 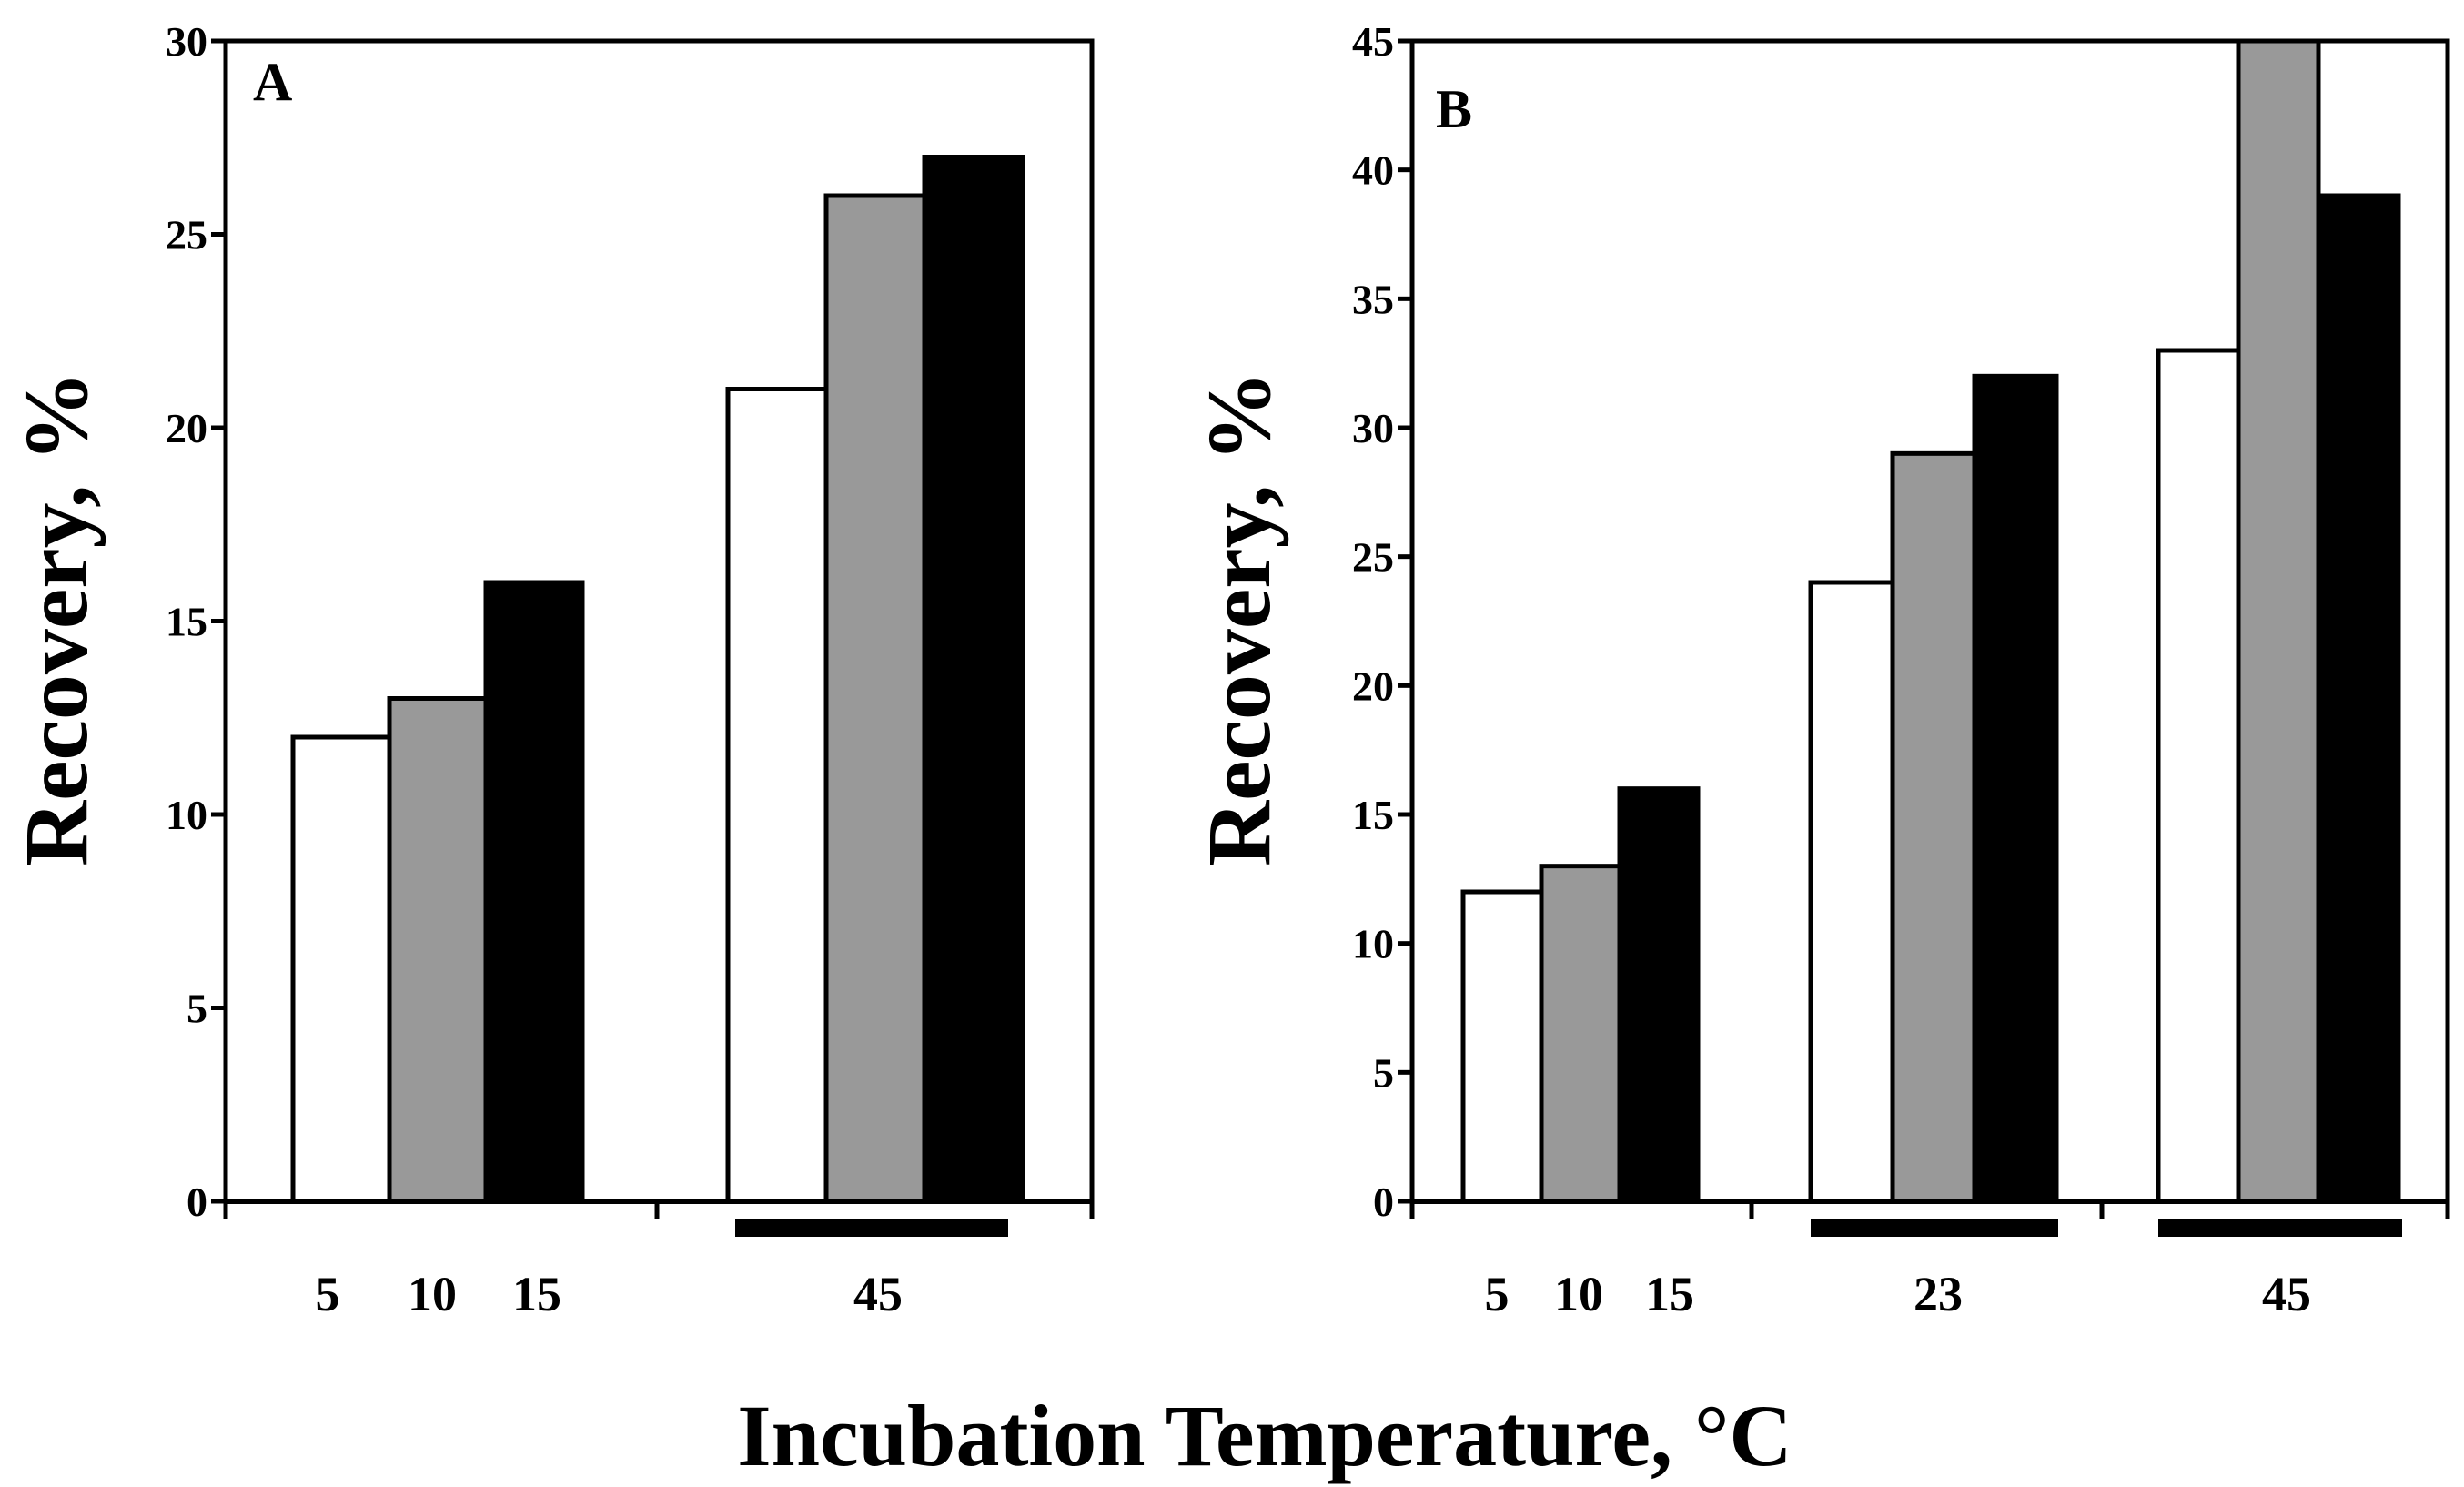 I want to click on bar-a-group2-series2, so click(x=875, y=699).